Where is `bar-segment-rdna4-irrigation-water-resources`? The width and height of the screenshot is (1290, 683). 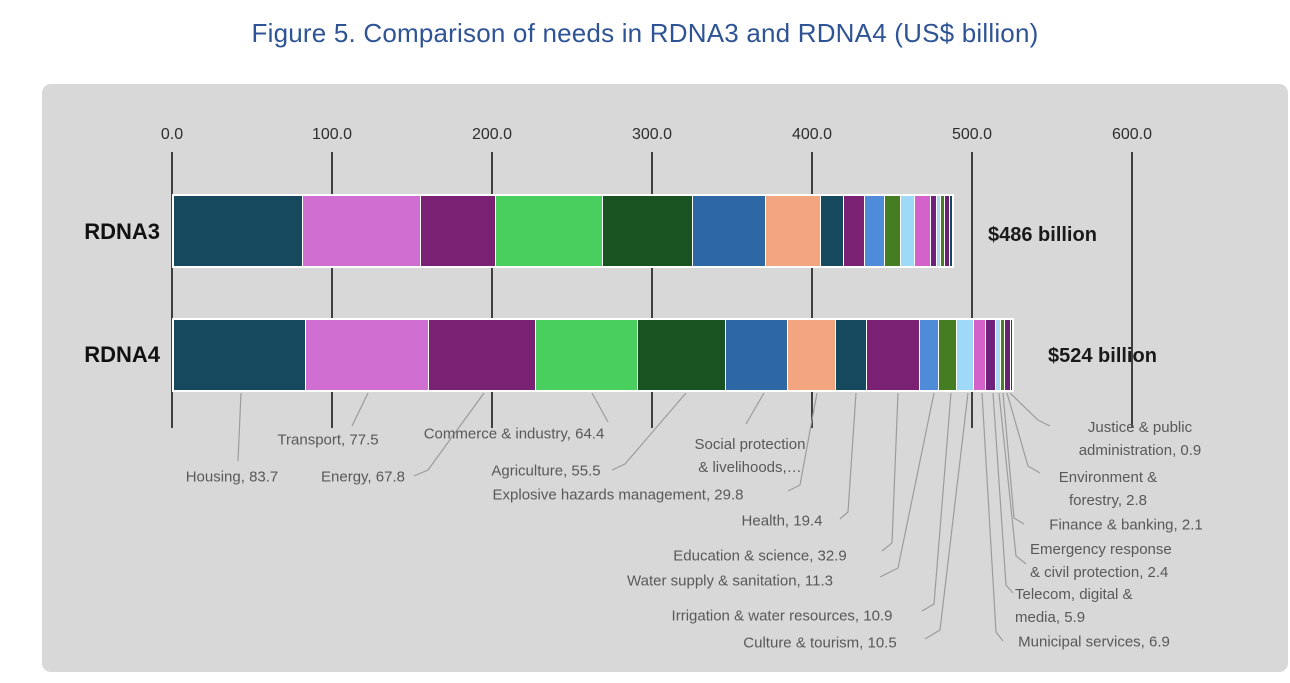 bar-segment-rdna4-irrigation-water-resources is located at coordinates (947, 355).